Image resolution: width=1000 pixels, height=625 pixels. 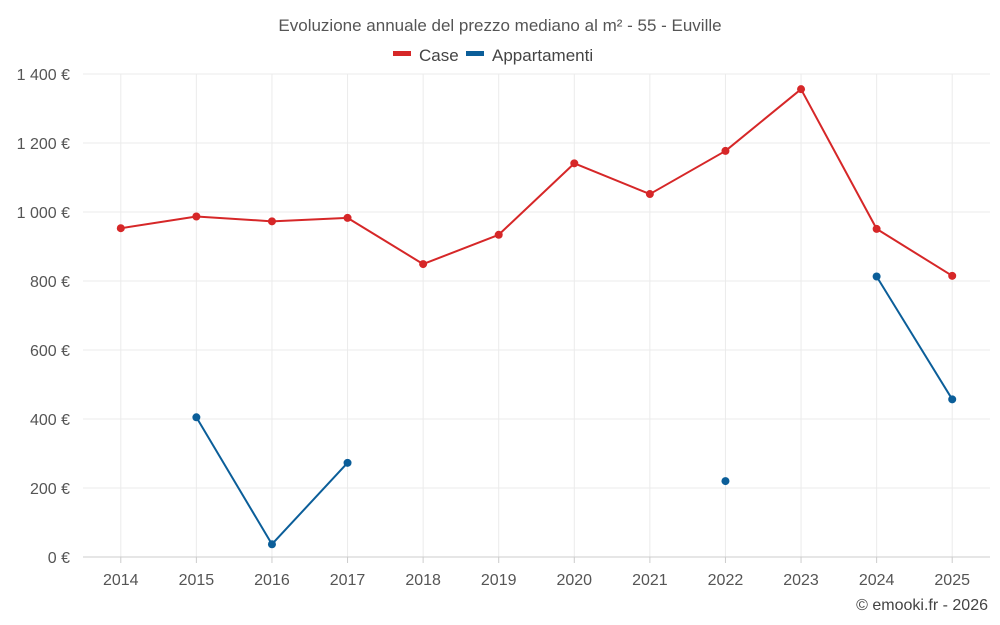 What do you see at coordinates (197, 580) in the screenshot?
I see `x-tick-label: 2015` at bounding box center [197, 580].